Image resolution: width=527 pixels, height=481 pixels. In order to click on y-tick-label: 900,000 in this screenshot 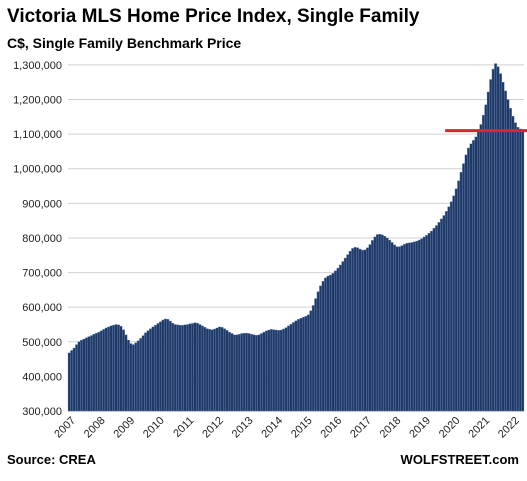, I will do `click(42, 204)`.